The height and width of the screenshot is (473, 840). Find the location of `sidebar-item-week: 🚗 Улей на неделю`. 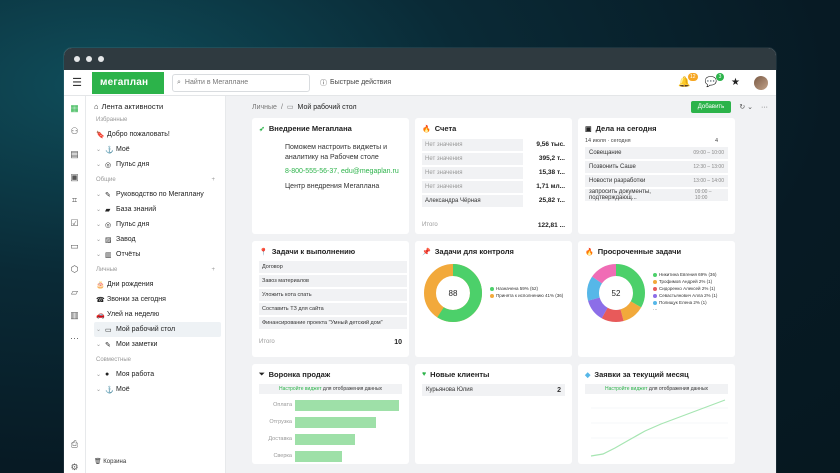

sidebar-item-week: 🚗 Улей на неделю is located at coordinates (157, 314).